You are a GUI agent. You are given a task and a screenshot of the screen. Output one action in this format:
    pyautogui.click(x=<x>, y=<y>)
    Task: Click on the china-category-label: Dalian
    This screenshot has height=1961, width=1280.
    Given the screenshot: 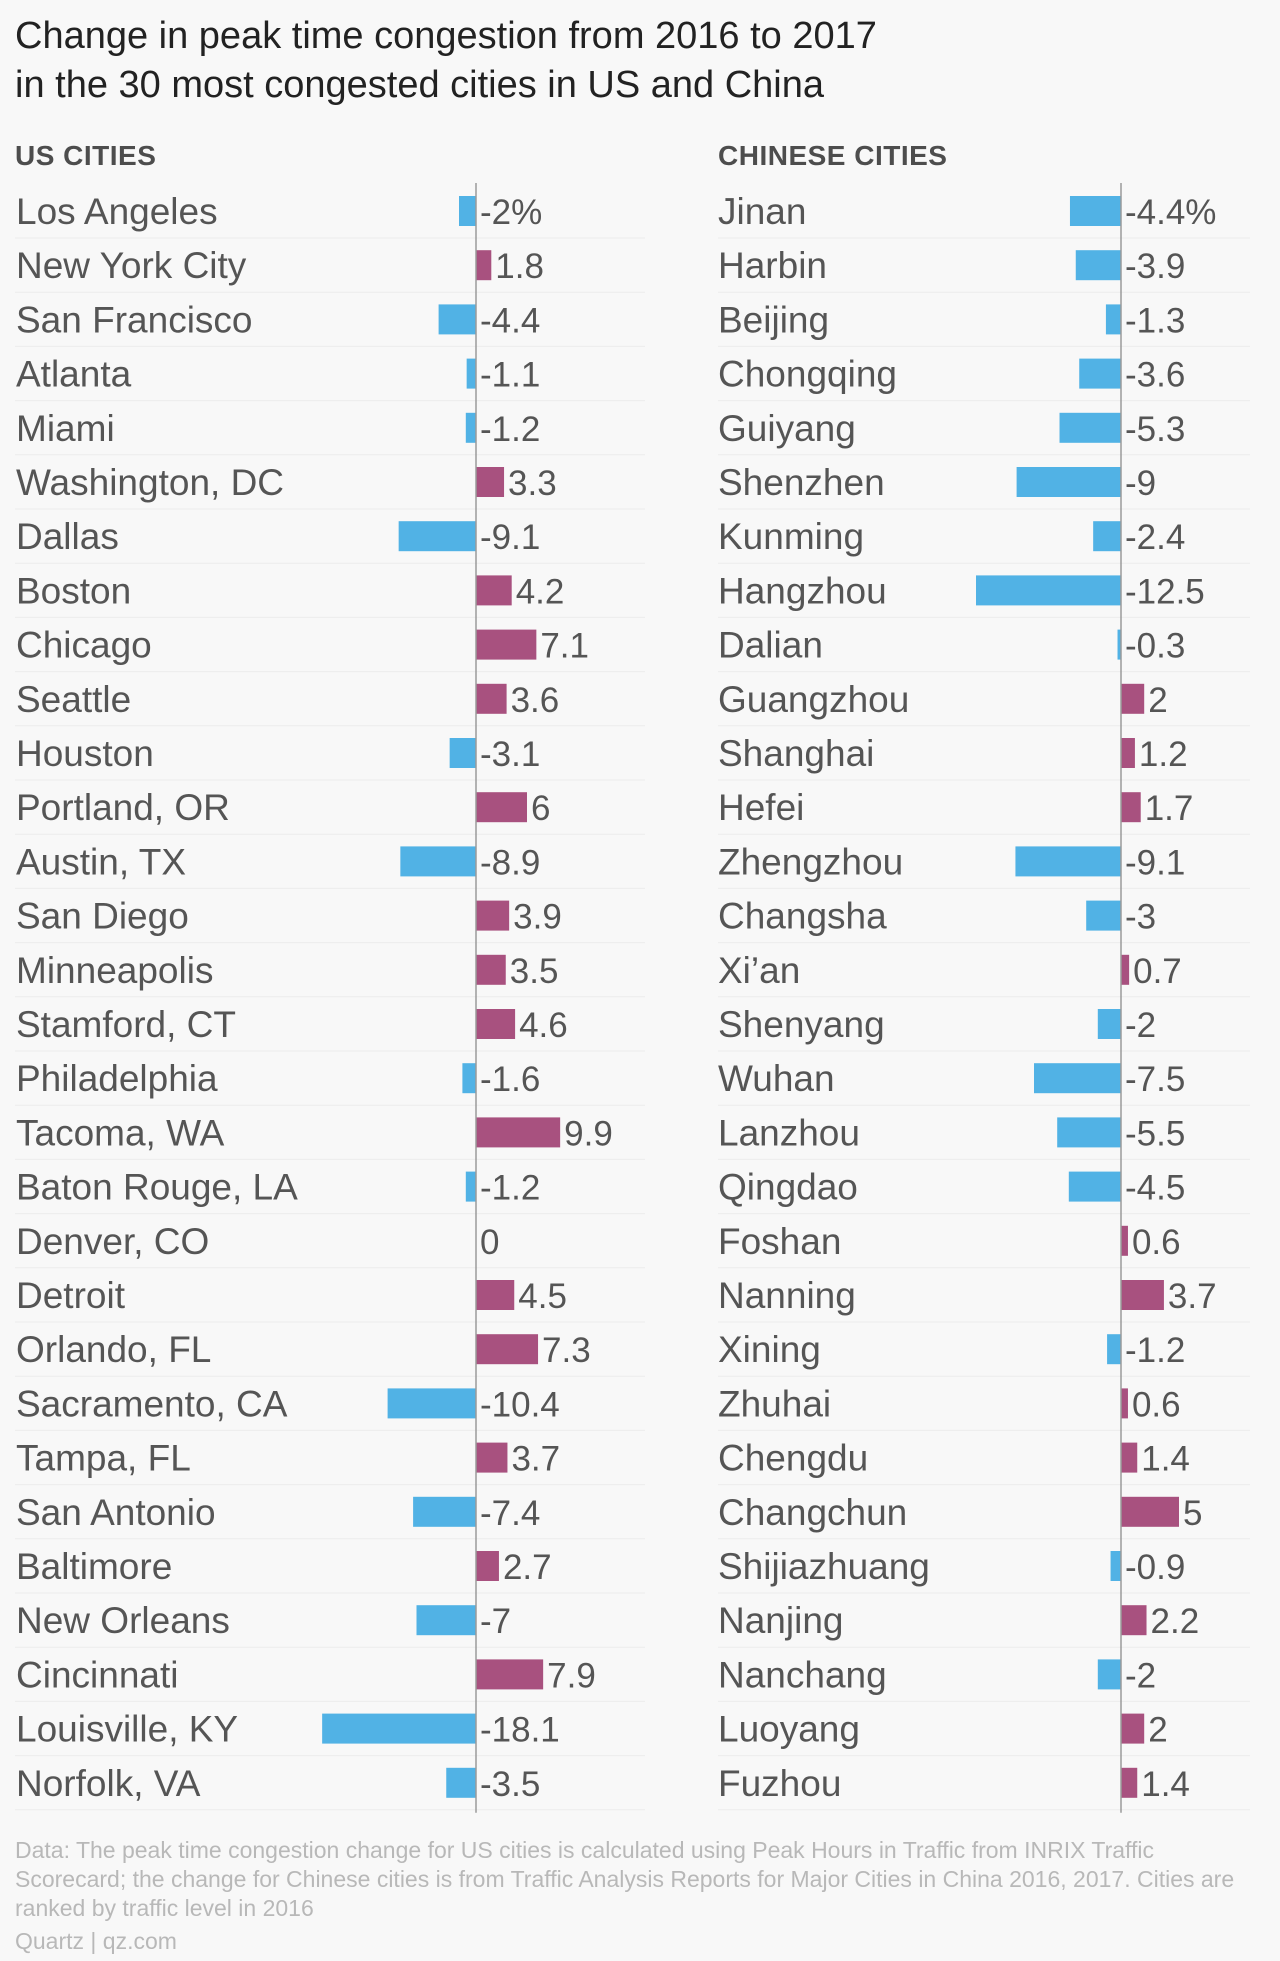 What is the action you would take?
    pyautogui.click(x=770, y=645)
    